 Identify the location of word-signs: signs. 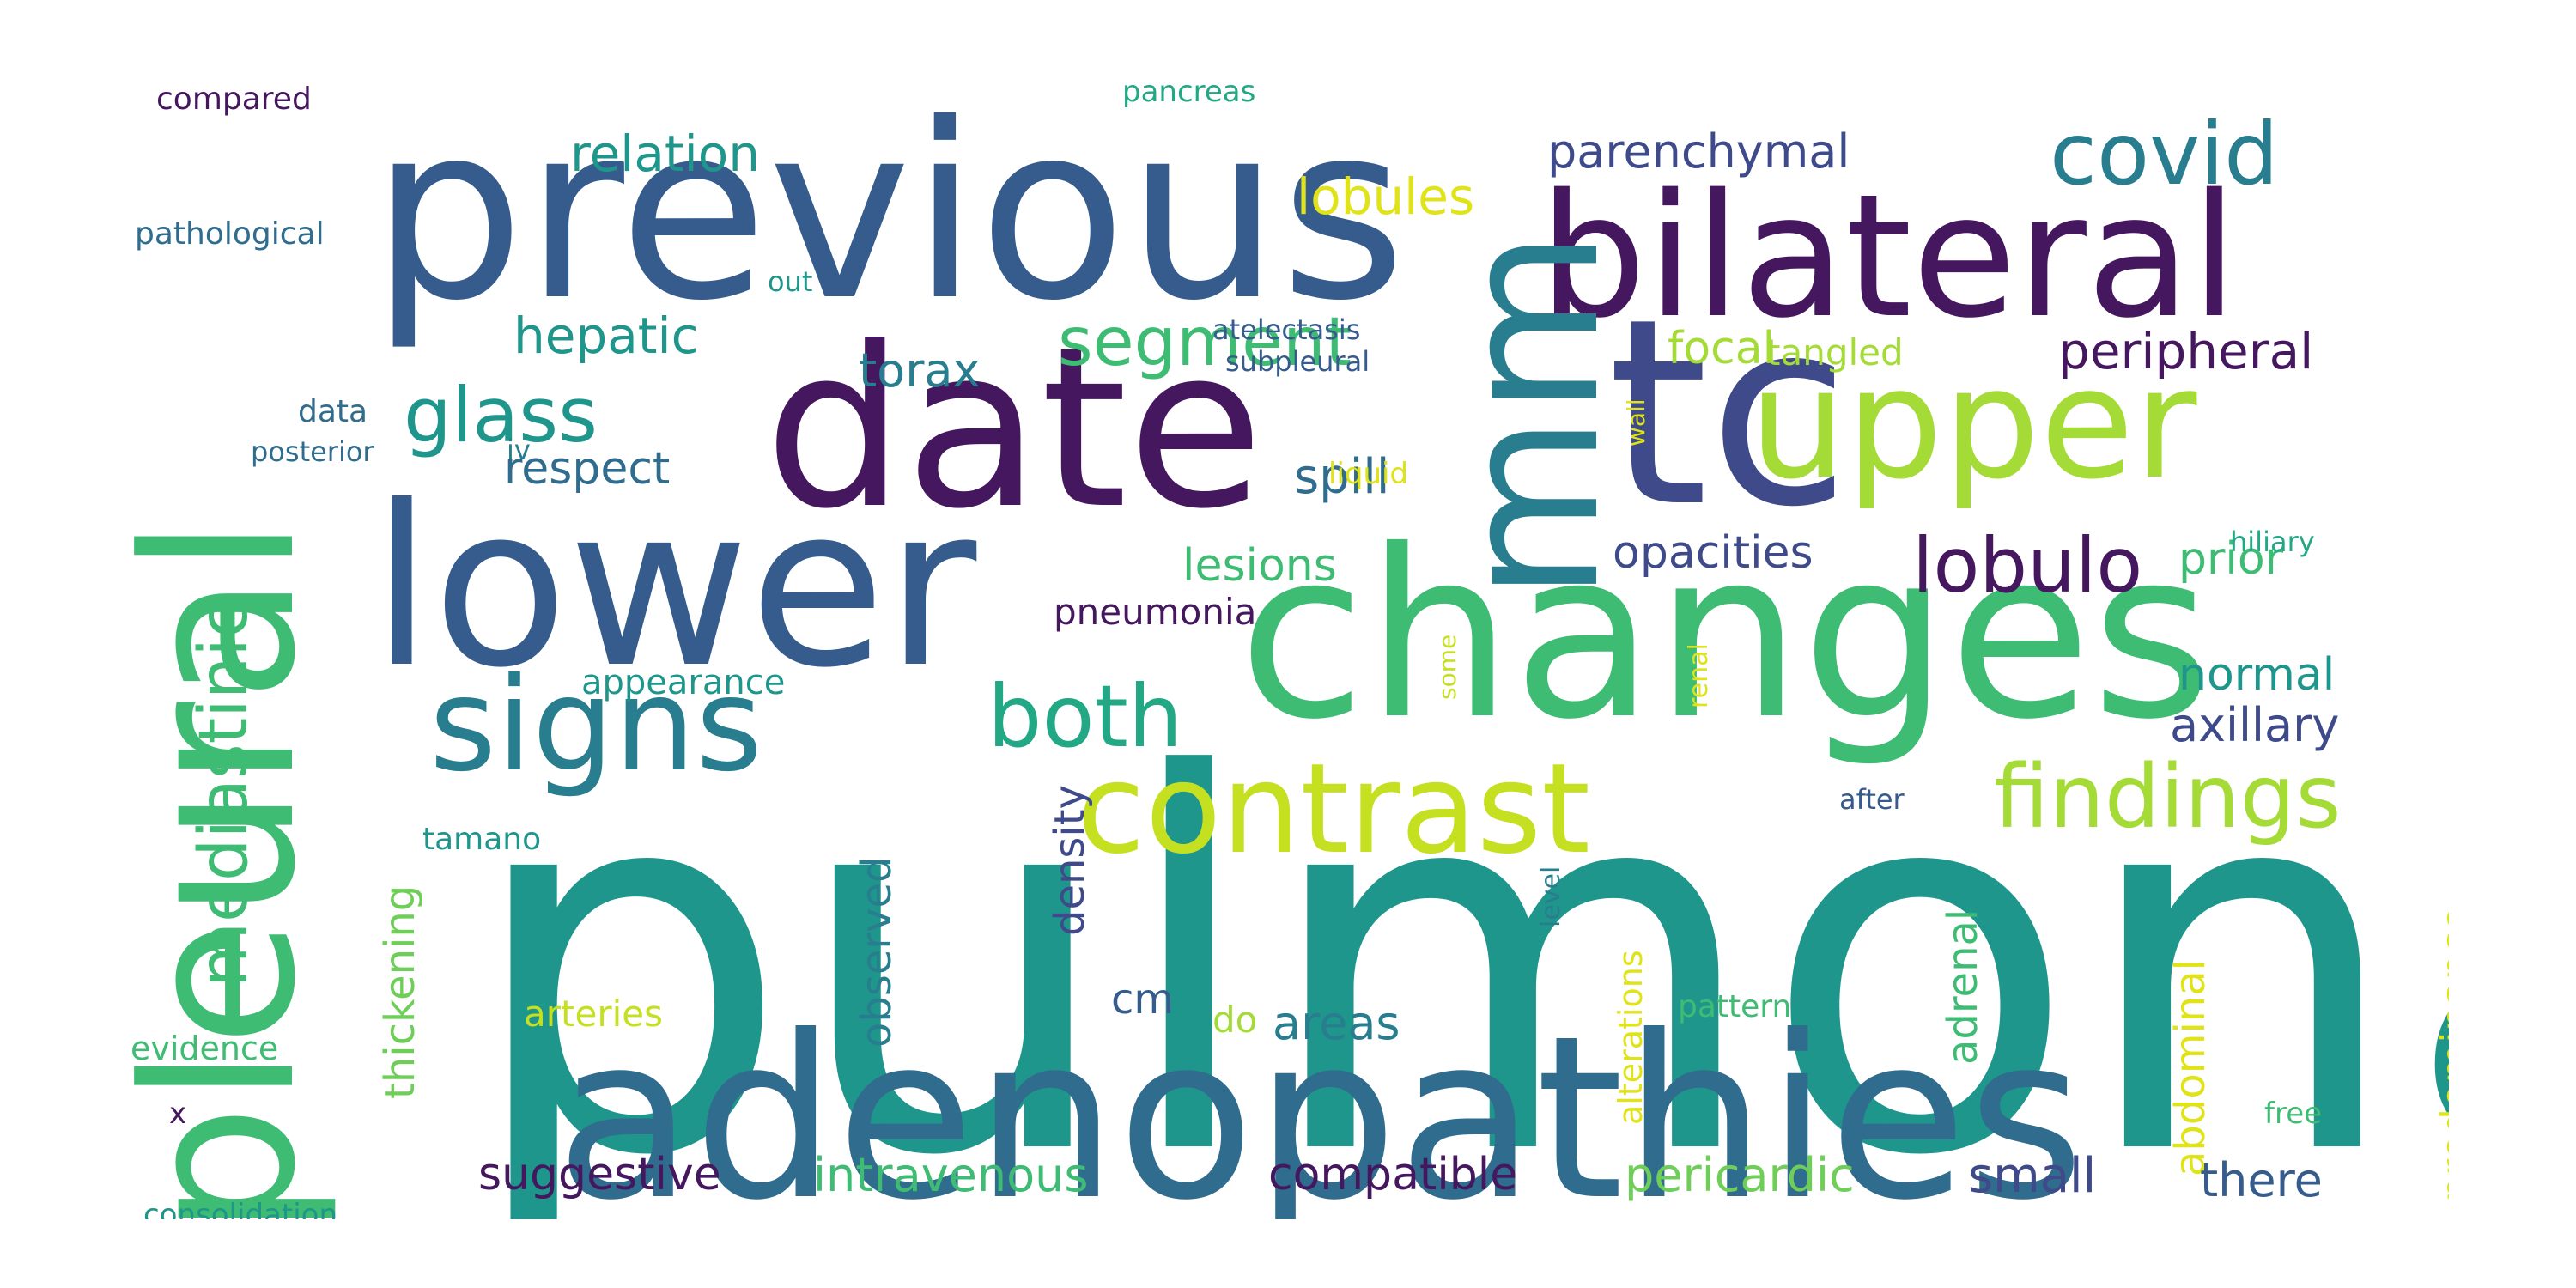
(596, 726).